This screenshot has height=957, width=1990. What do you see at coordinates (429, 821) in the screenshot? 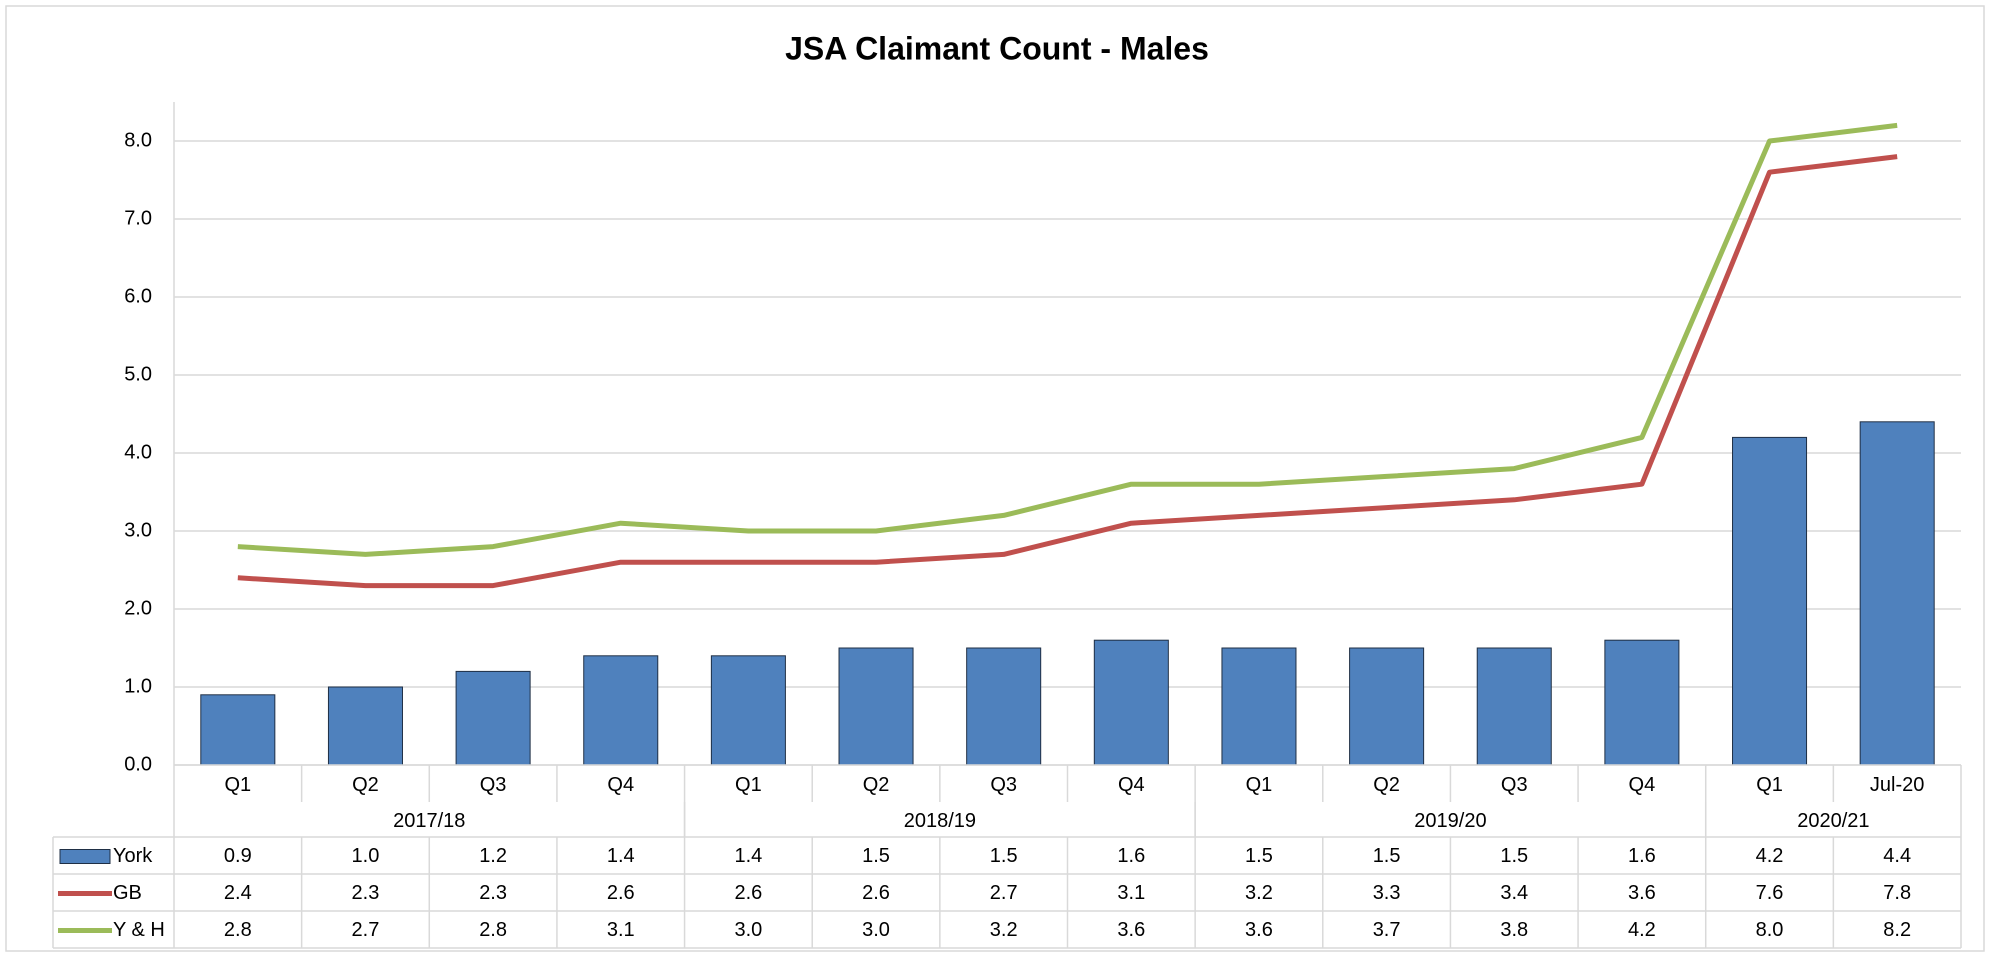
I see `group-label: 2017/18` at bounding box center [429, 821].